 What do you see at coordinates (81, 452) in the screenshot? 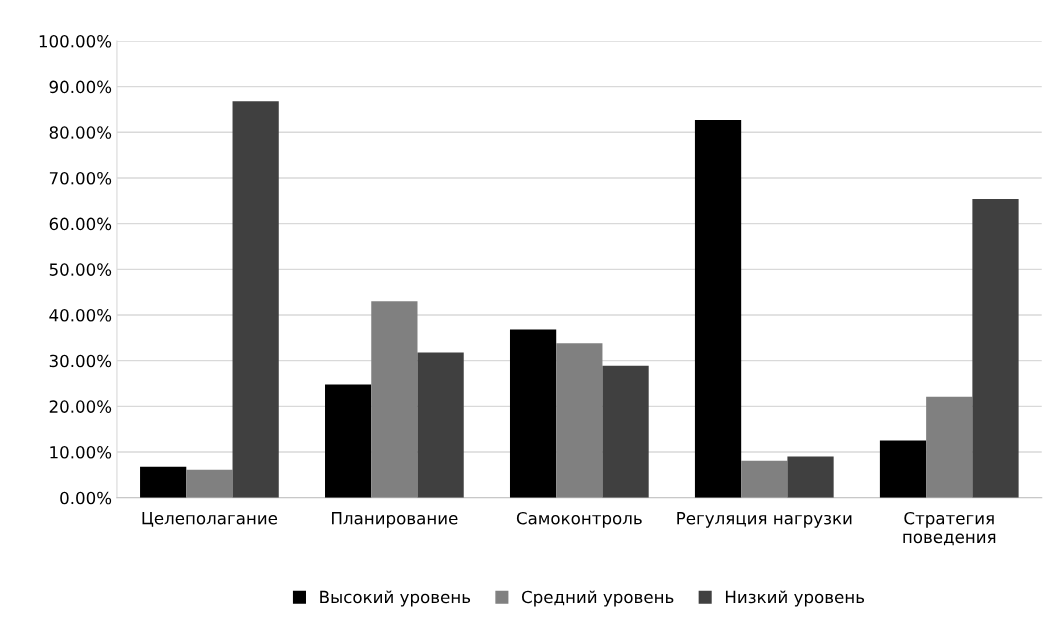
I see `y-tick-label: 10.00%` at bounding box center [81, 452].